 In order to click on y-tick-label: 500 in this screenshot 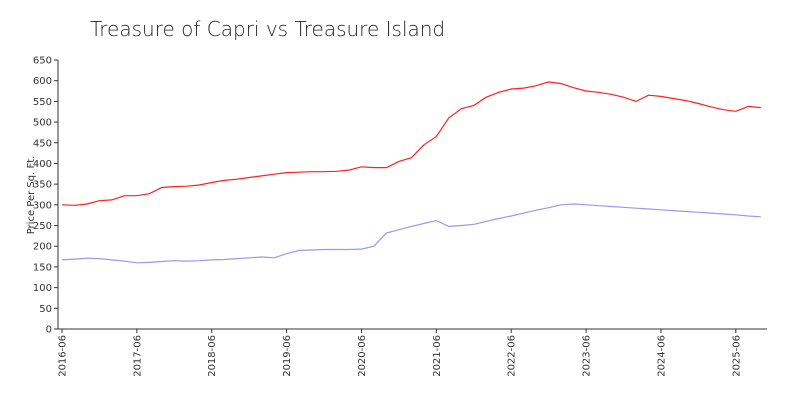, I will do `click(42, 123)`.